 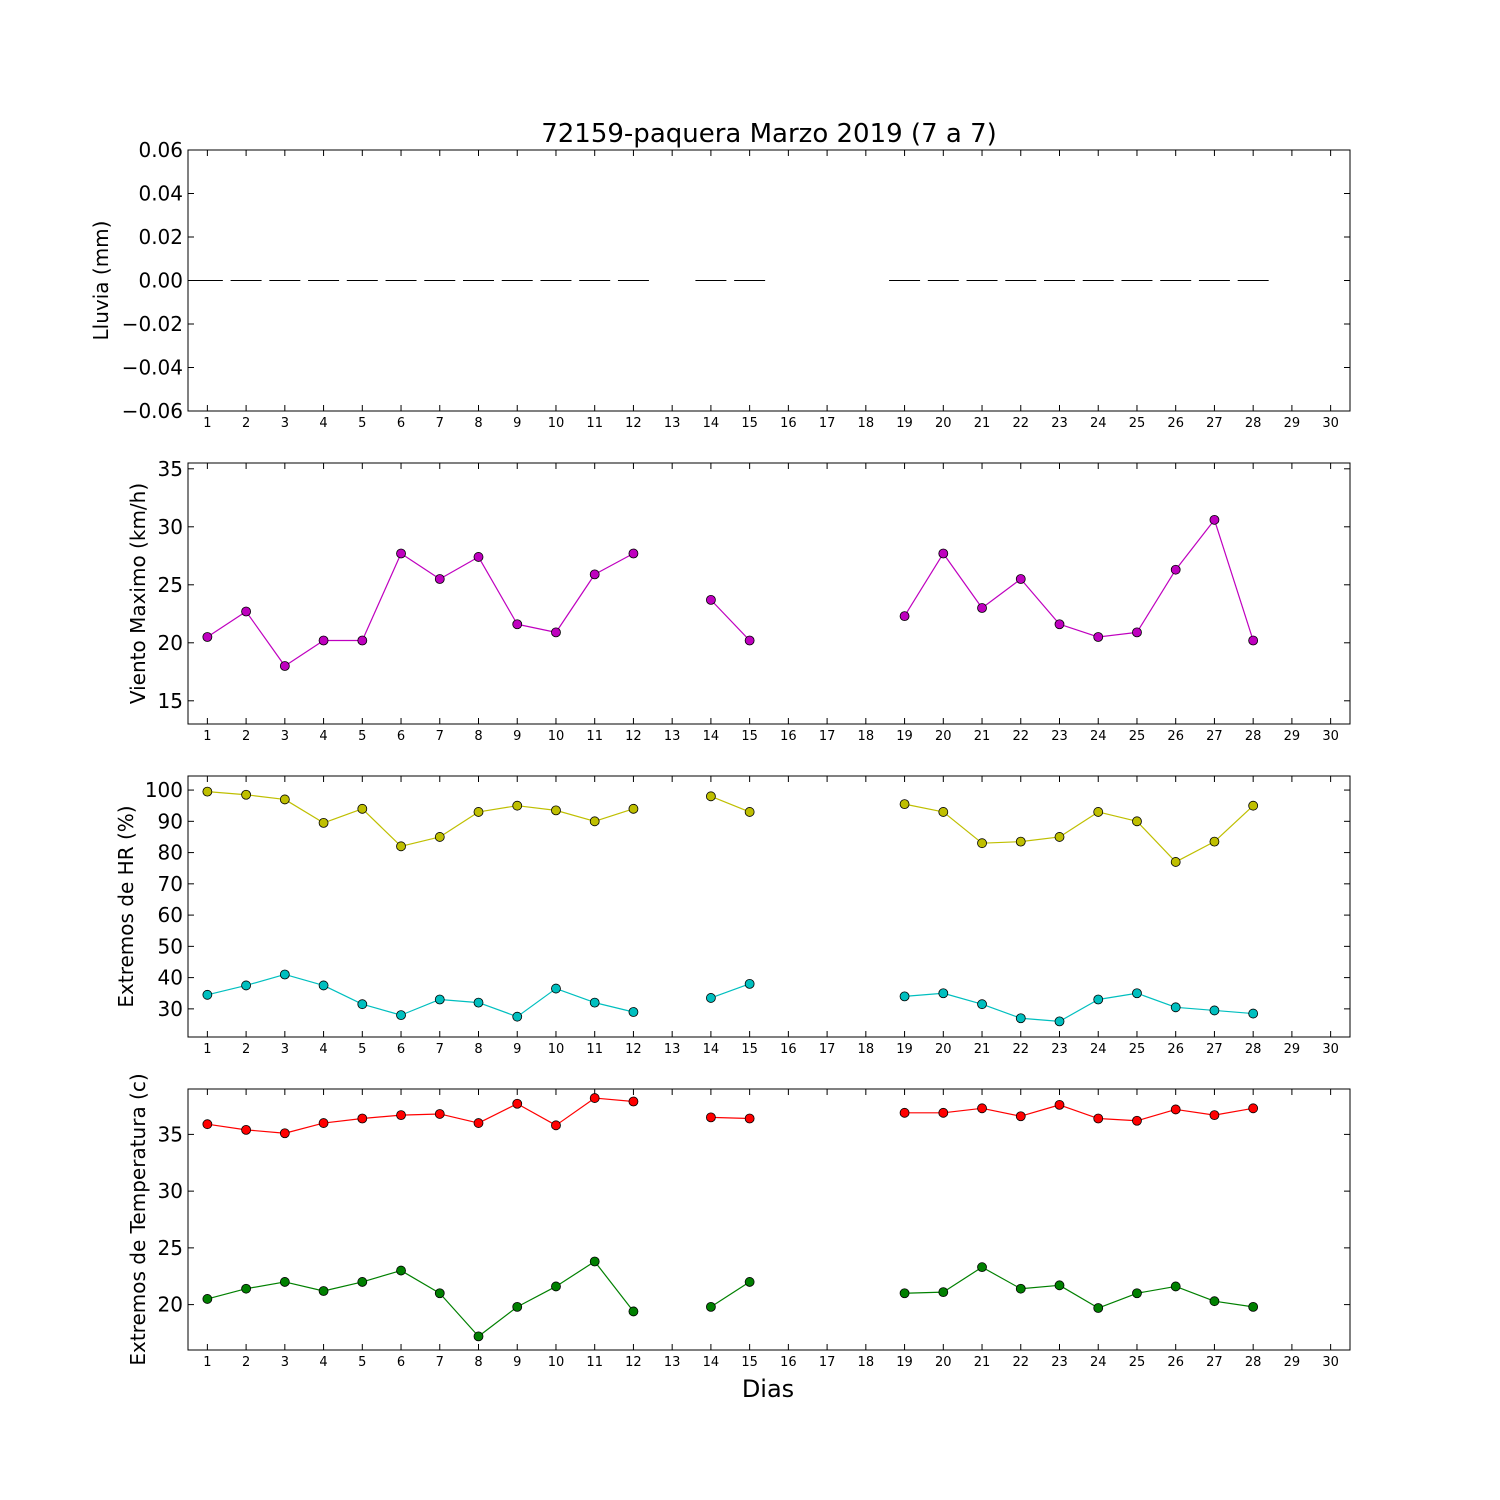 I want to click on rain-y-tick-label: −0.02, so click(x=152, y=324).